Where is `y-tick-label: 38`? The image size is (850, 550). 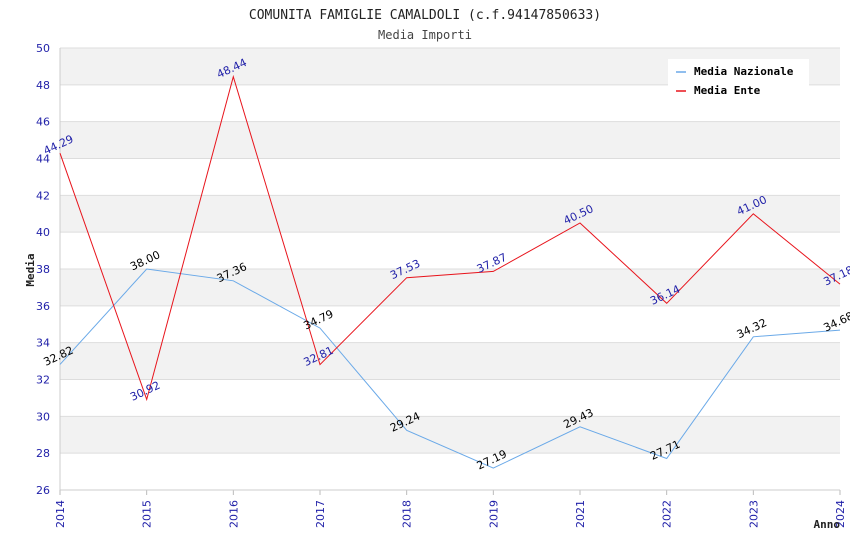
y-tick-label: 38 is located at coordinates (43, 269).